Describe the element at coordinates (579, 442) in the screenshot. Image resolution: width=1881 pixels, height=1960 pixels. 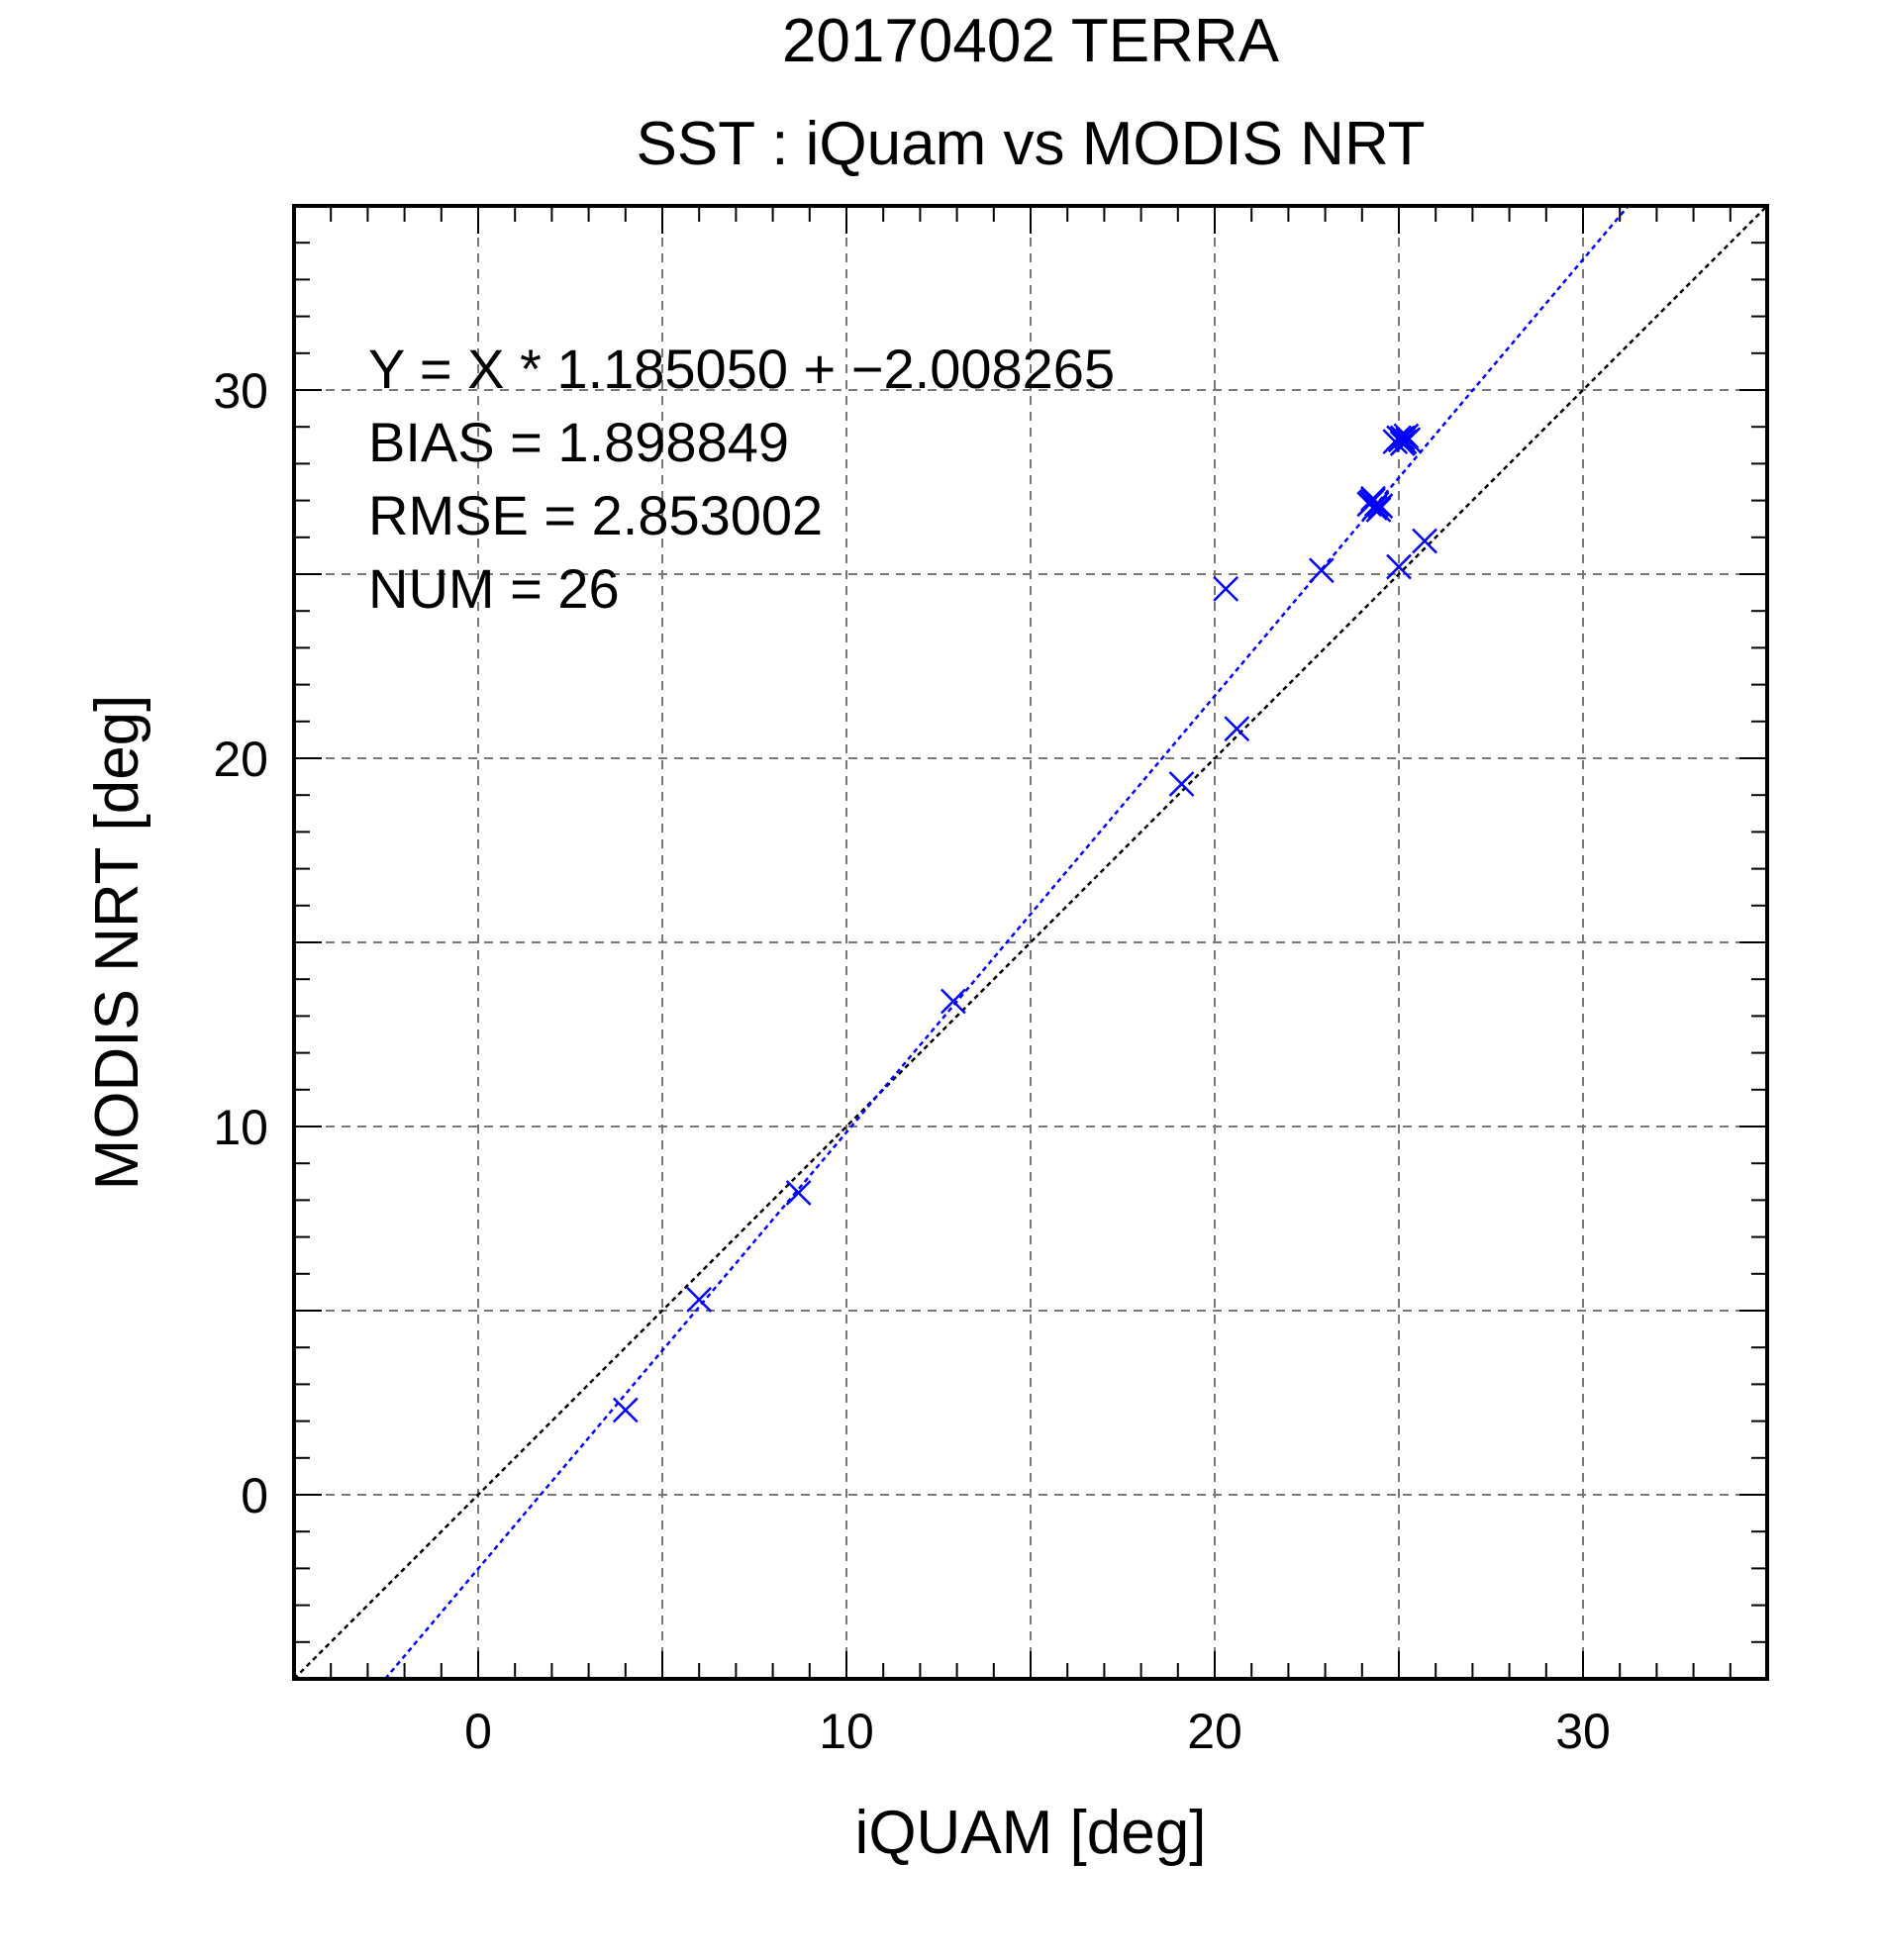
I see `bias-value: BIAS = 1.898849` at that location.